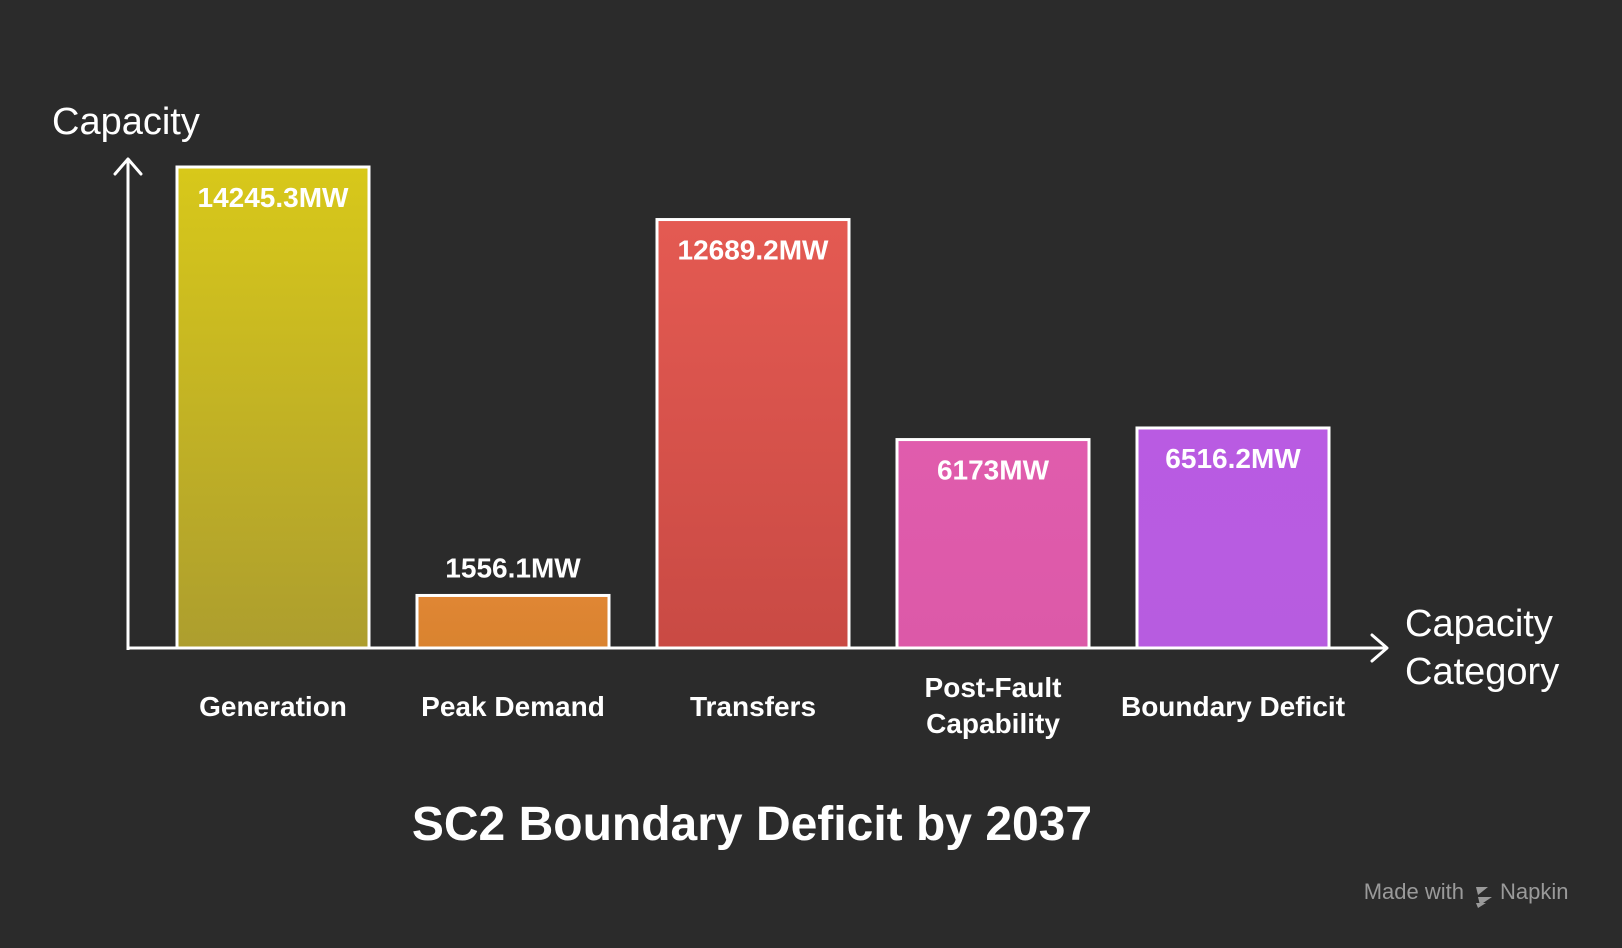 Image resolution: width=1622 pixels, height=948 pixels. I want to click on napkin-logo-icon, so click(1484, 897).